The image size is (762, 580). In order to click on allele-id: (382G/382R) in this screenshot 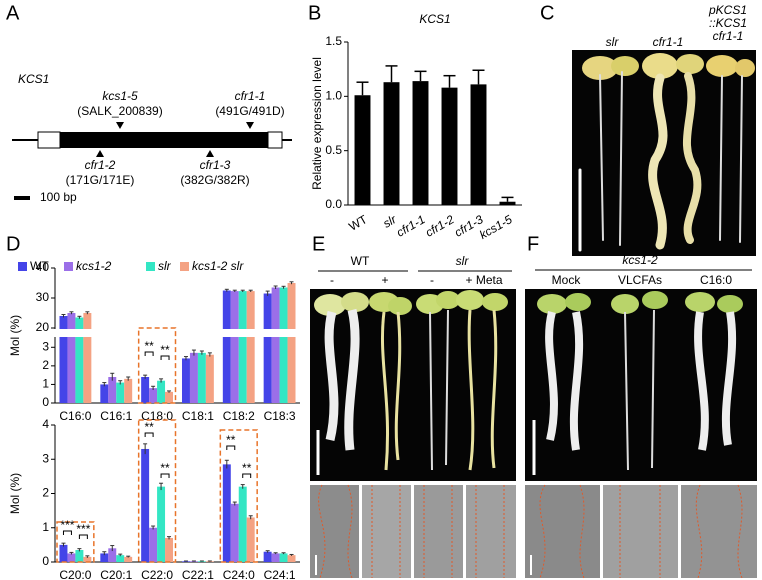, I will do `click(214, 180)`.